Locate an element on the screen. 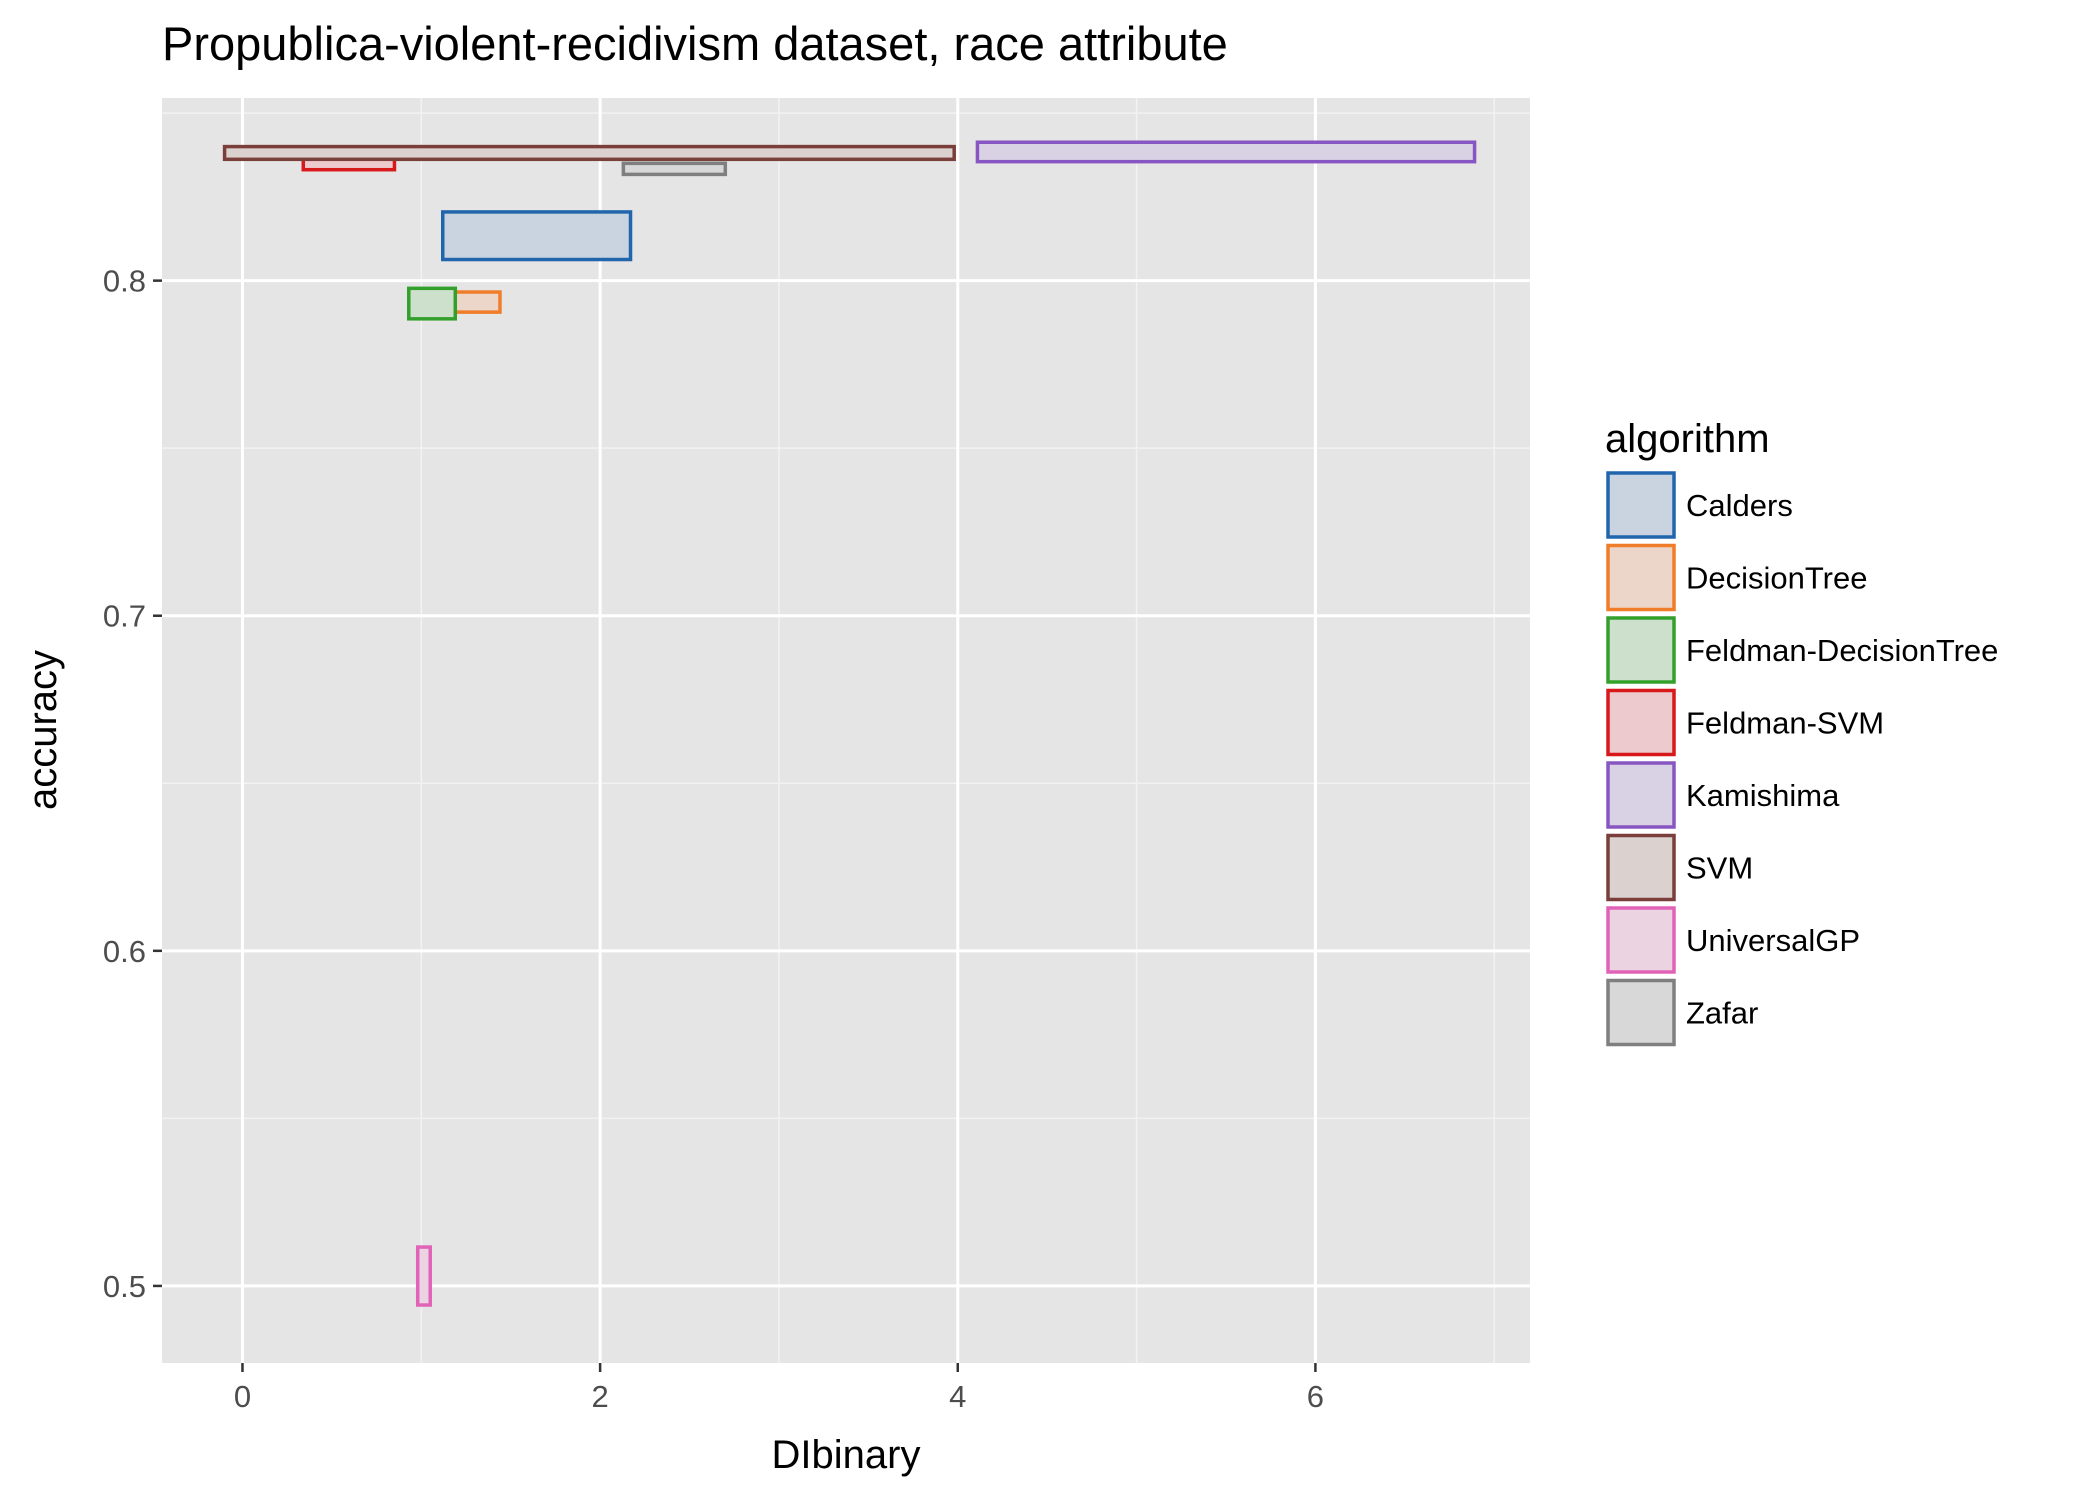 The height and width of the screenshot is (1499, 2099). legend-key-kamishima is located at coordinates (1641, 795).